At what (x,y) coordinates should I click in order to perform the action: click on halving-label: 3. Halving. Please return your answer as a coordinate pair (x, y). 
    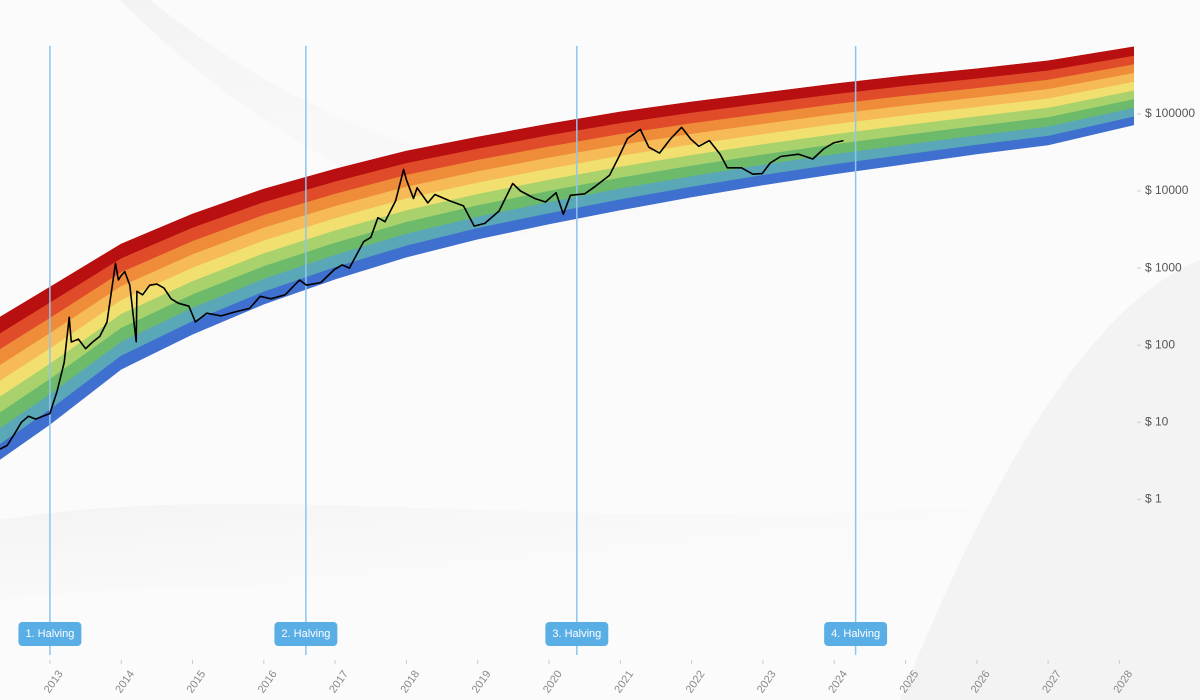
    Looking at the image, I should click on (576, 634).